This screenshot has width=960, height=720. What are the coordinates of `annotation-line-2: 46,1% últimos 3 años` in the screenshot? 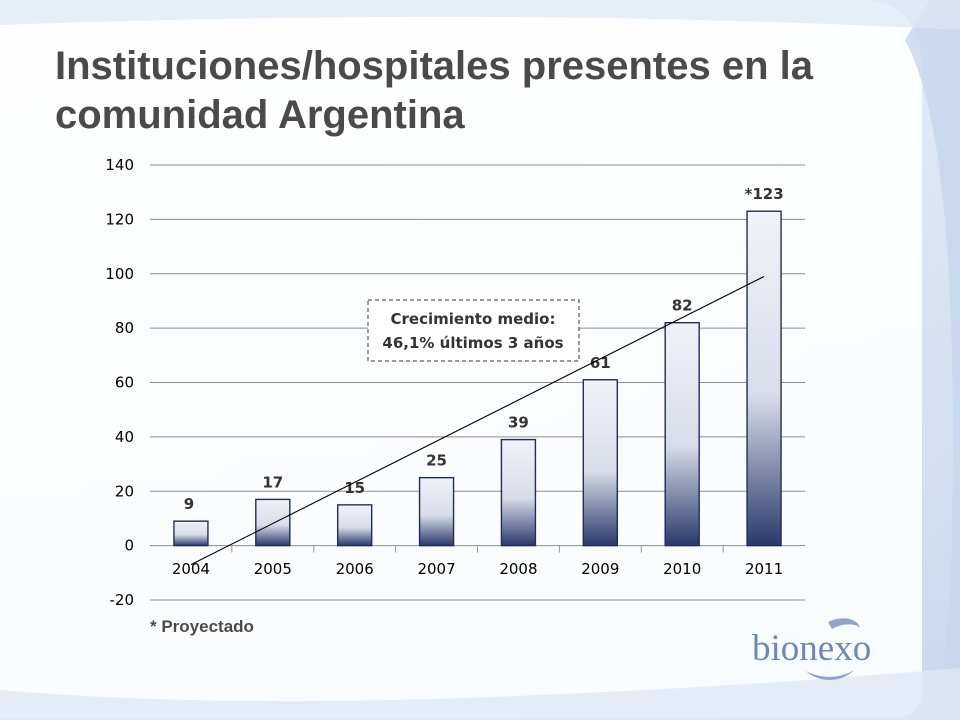 It's located at (472, 343).